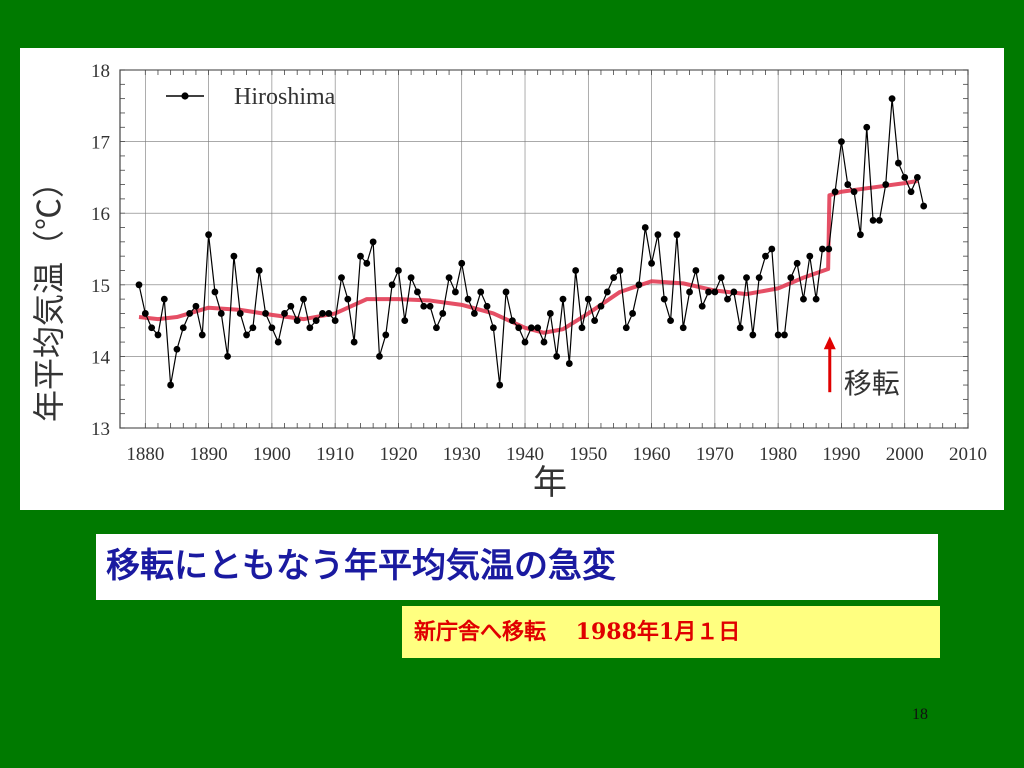 This screenshot has height=768, width=1024. I want to click on x-tick-label: 1930, so click(462, 454).